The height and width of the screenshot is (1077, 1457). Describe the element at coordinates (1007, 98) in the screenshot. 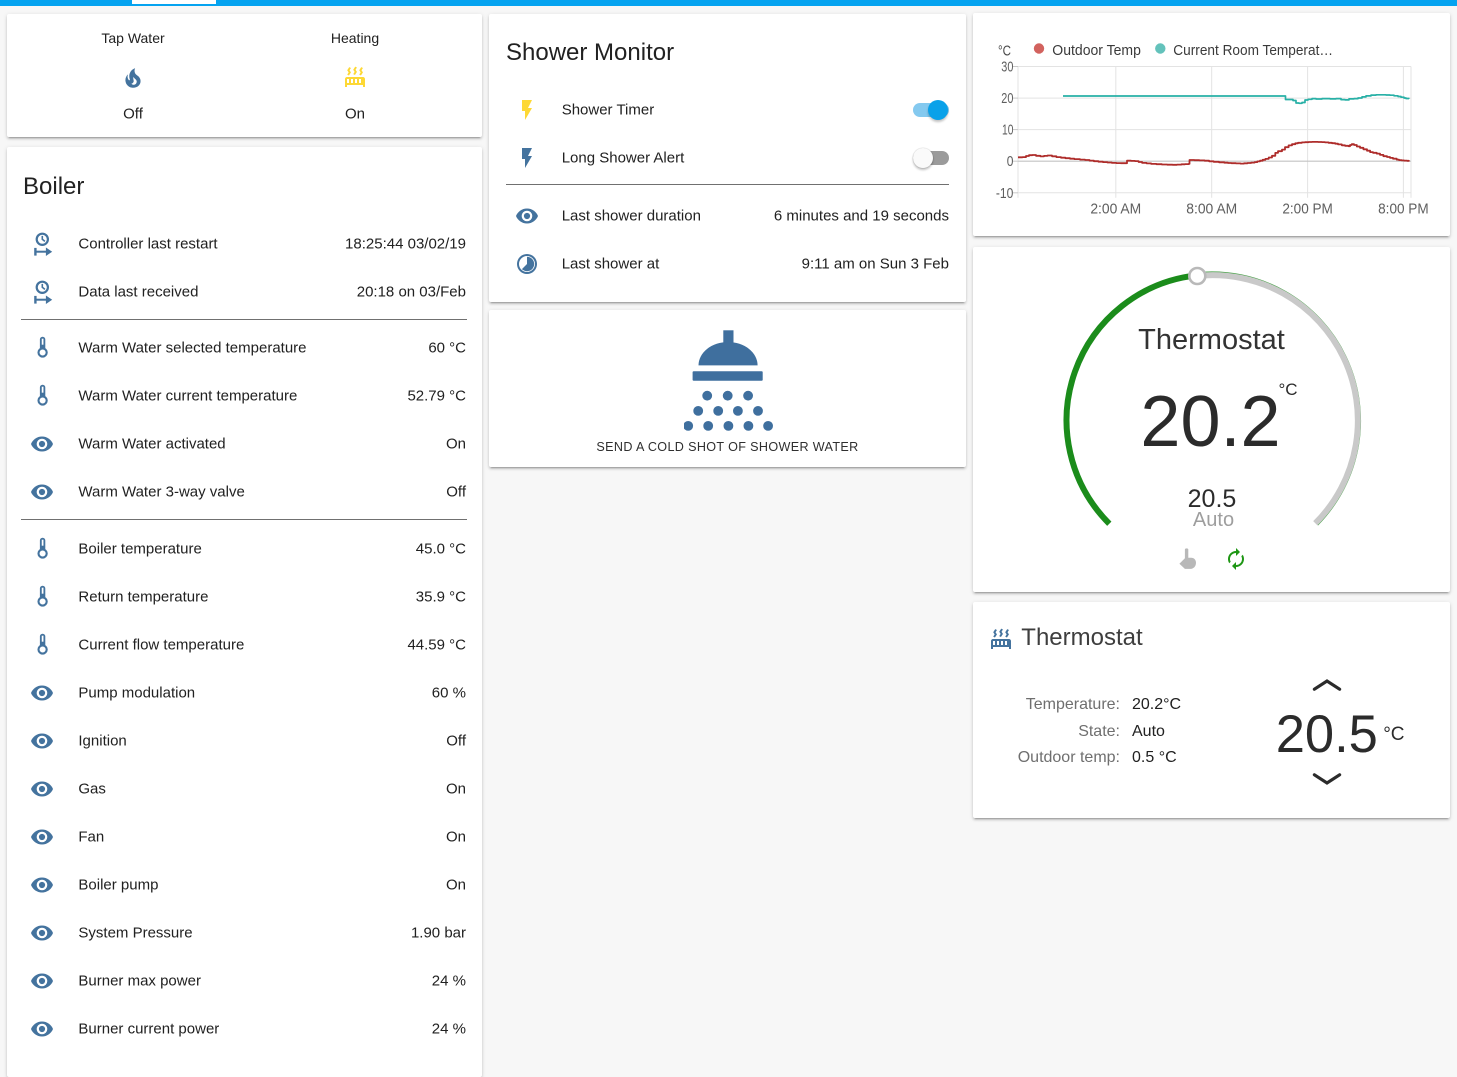

I see `svg-text: 20` at that location.